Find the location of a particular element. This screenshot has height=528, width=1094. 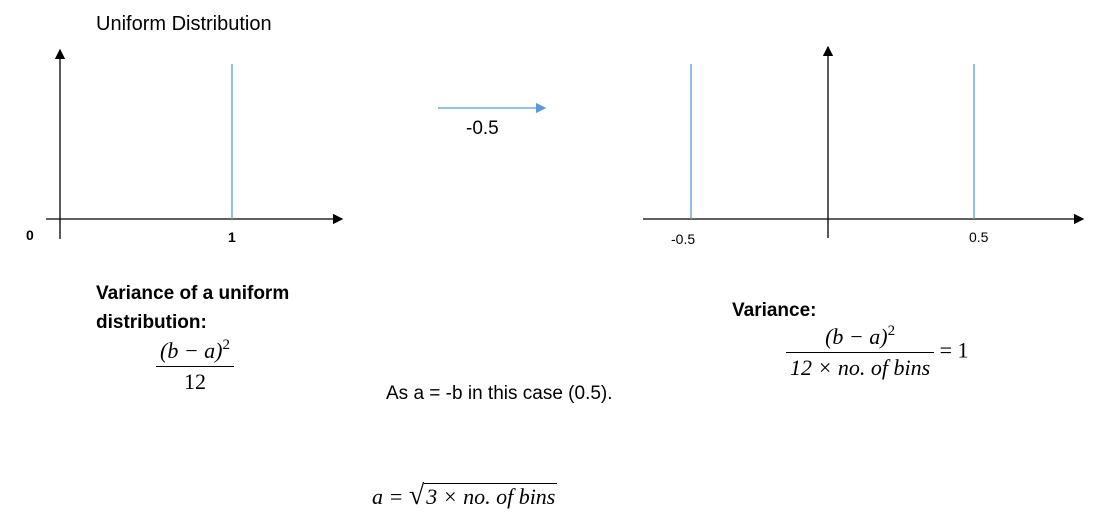

variance-bins-exponent: 2 is located at coordinates (891, 331).